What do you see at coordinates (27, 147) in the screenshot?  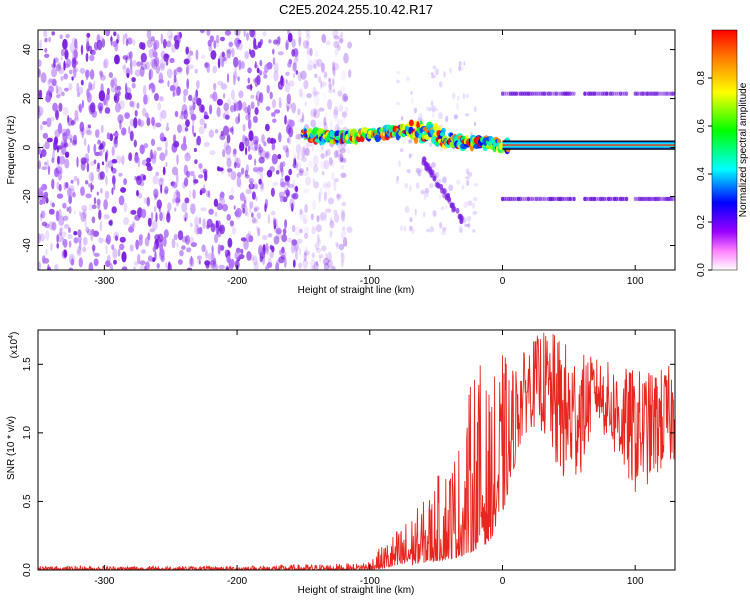 I see `y-tick-label: 0` at bounding box center [27, 147].